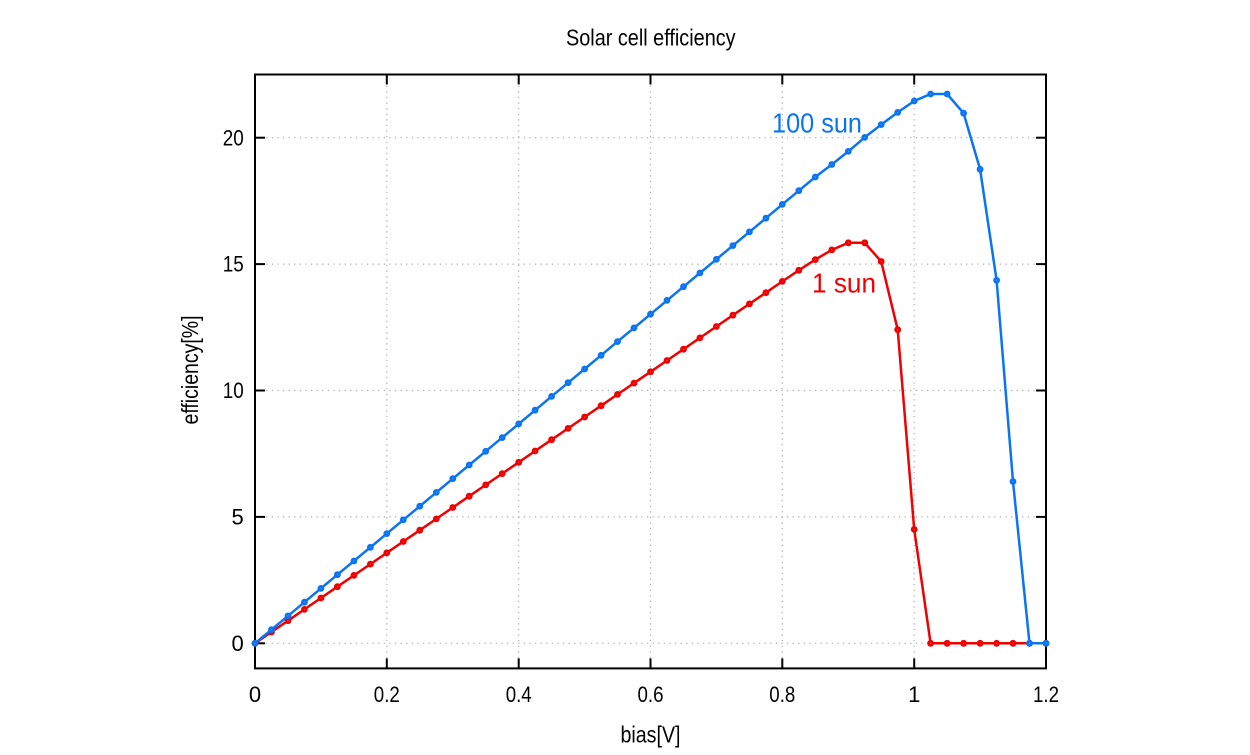 Image resolution: width=1250 pixels, height=755 pixels. I want to click on svg-text: 0.8, so click(782, 694).